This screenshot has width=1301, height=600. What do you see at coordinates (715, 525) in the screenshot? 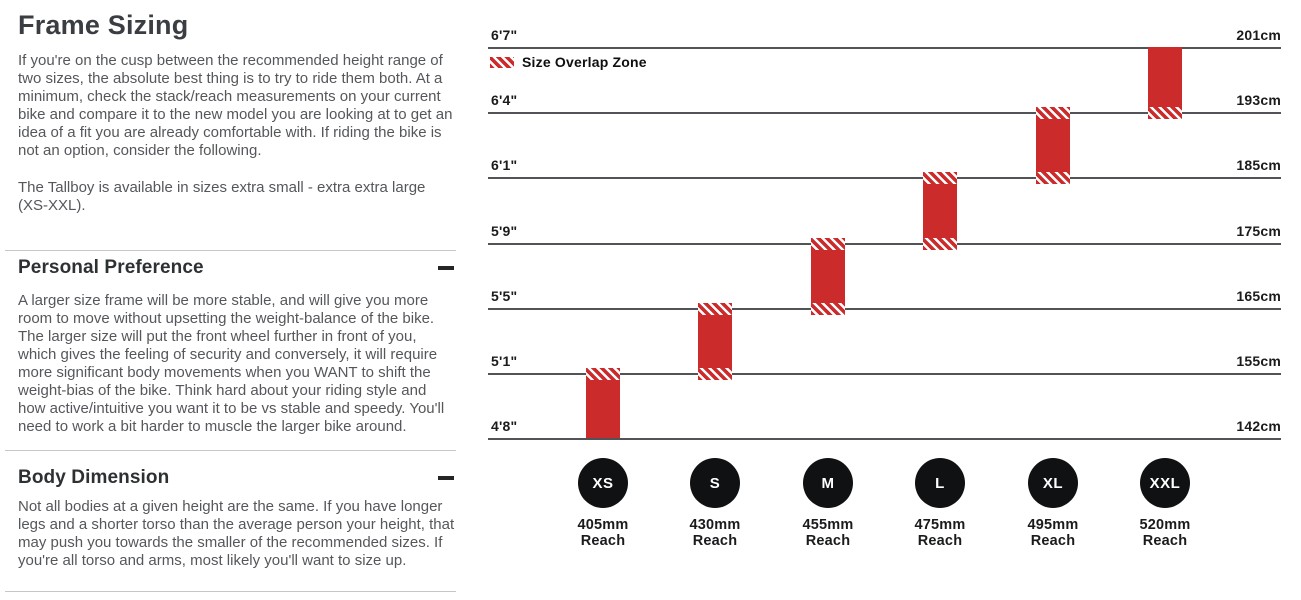
I see `reach-value: 430mm` at bounding box center [715, 525].